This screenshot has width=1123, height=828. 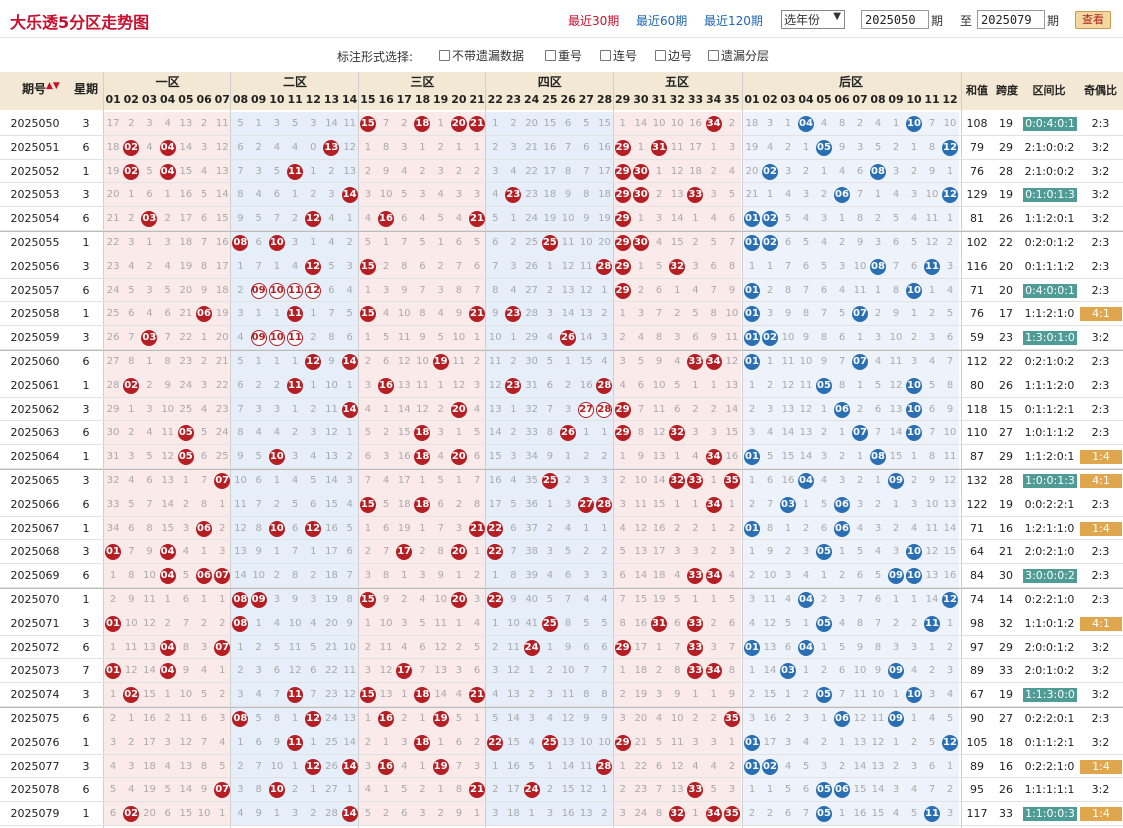 I want to click on red-number-header: 24, so click(x=532, y=99).